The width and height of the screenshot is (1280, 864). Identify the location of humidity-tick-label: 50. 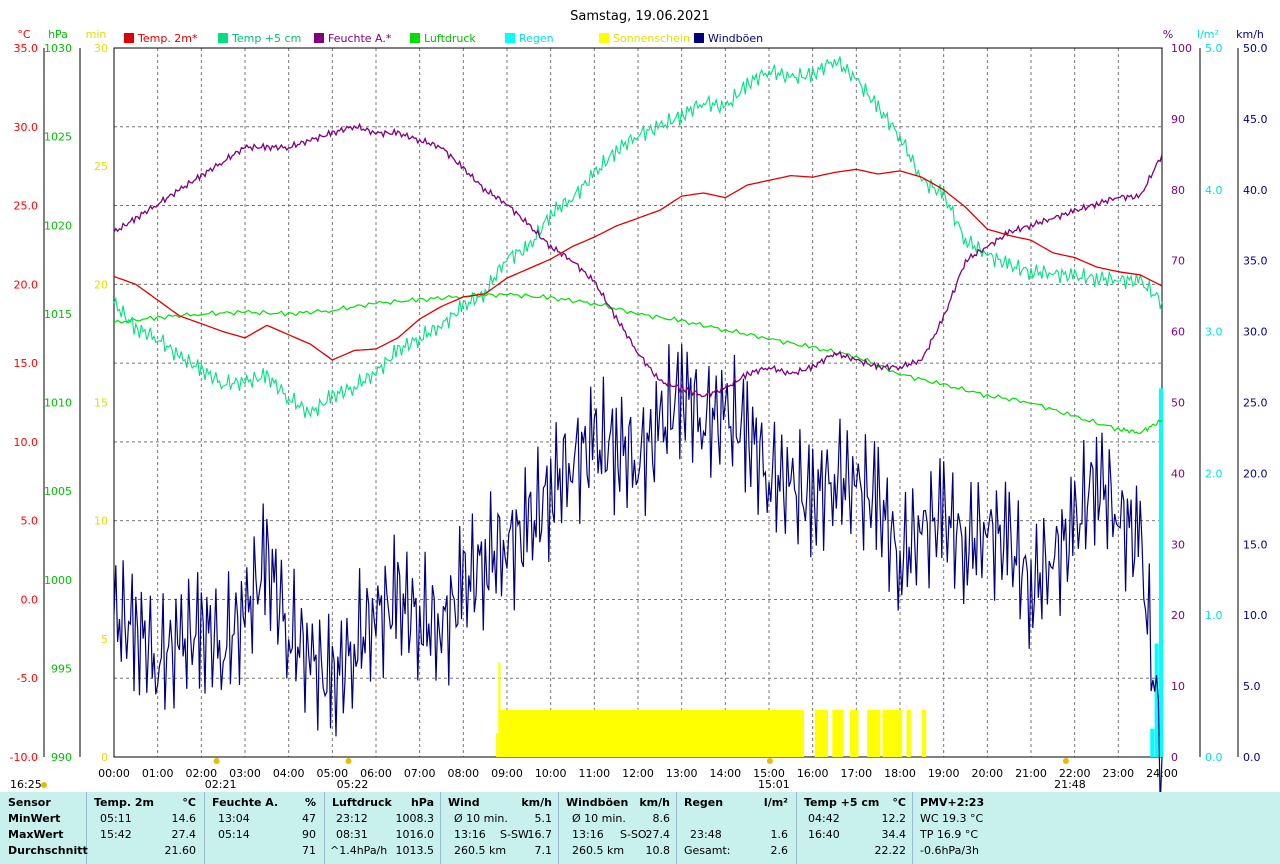
(1178, 403).